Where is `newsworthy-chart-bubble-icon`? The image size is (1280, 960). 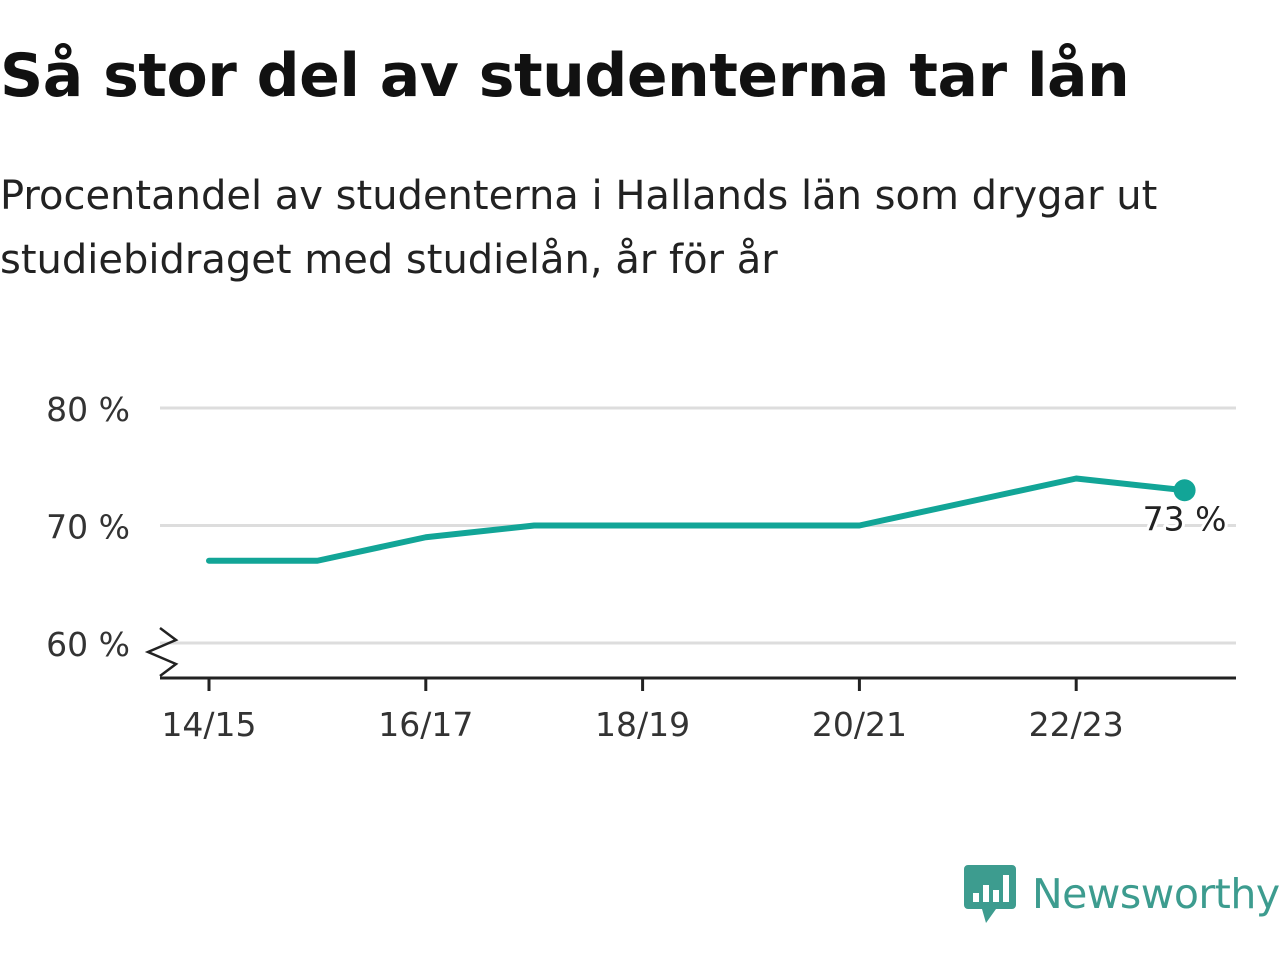
newsworthy-chart-bubble-icon is located at coordinates (990, 894).